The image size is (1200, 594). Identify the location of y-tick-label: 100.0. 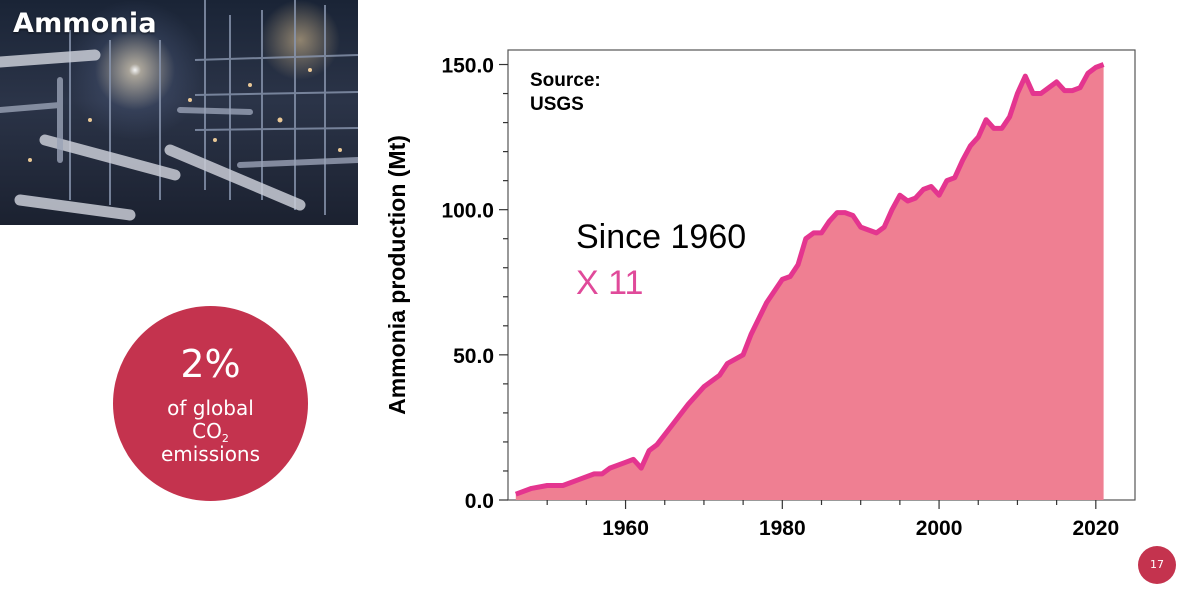
(467, 211).